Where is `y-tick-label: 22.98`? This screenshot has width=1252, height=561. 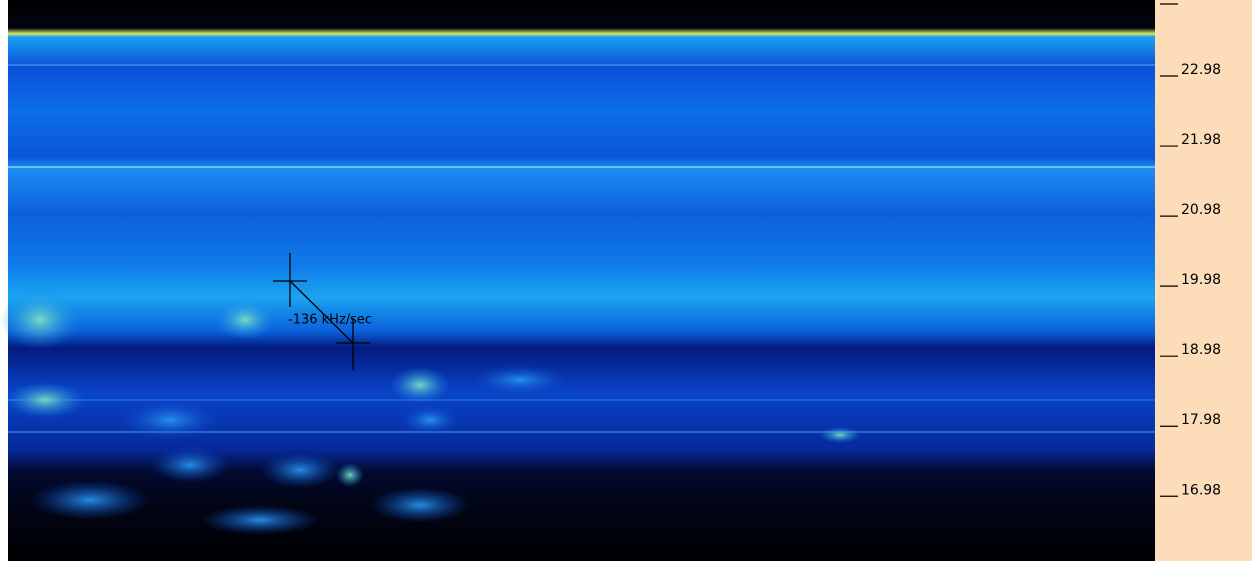 y-tick-label: 22.98 is located at coordinates (1201, 70).